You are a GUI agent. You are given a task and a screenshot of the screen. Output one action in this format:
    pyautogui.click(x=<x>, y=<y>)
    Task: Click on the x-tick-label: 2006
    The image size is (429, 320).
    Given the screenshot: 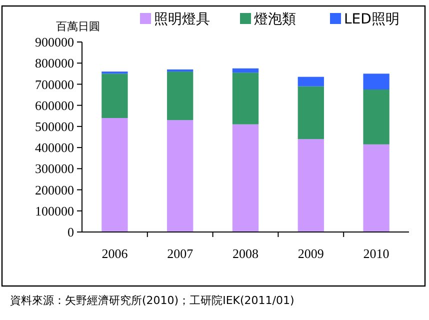 What is the action you would take?
    pyautogui.click(x=115, y=253)
    